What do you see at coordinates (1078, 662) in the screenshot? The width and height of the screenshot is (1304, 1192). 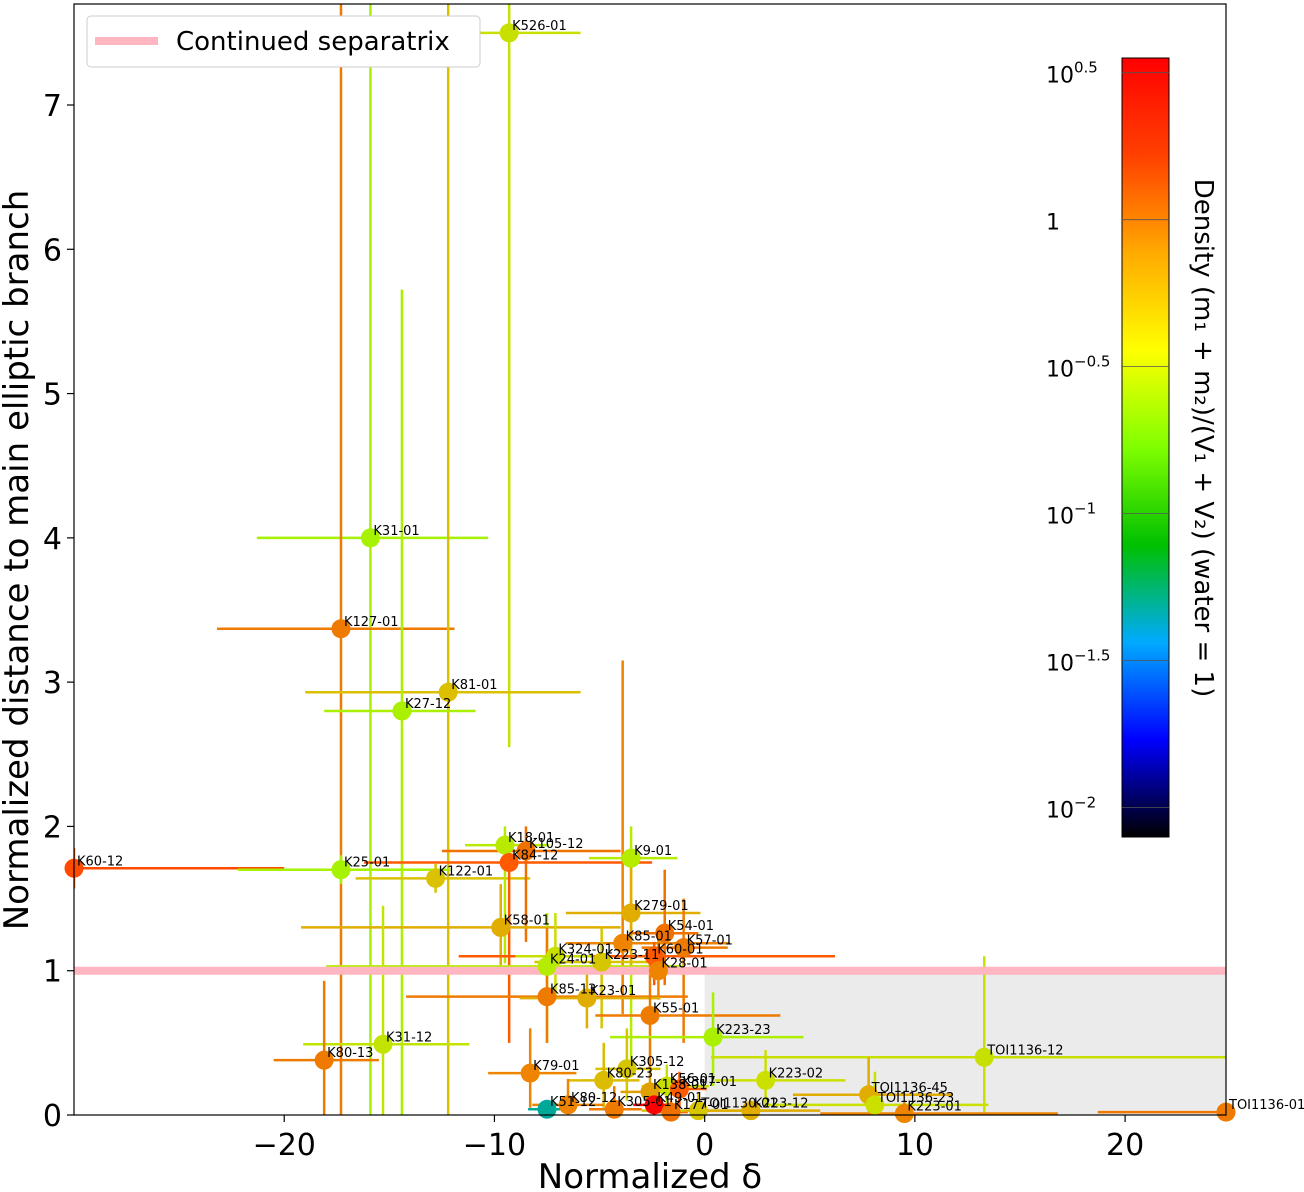 I see `colorbar-tick-label: 10−1.5` at bounding box center [1078, 662].